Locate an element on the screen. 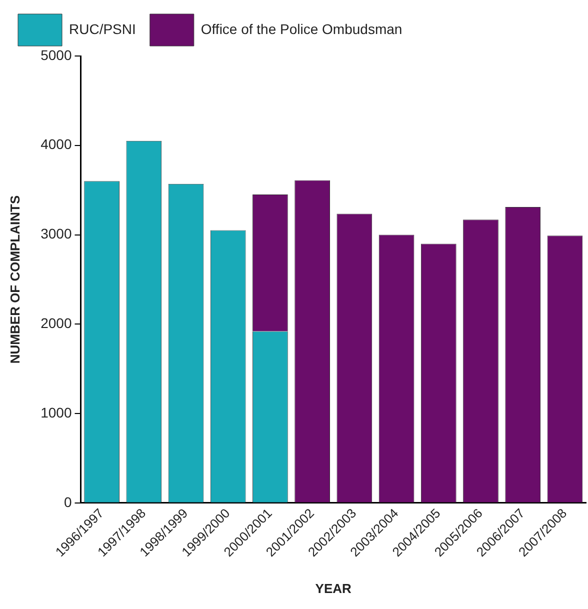 The height and width of the screenshot is (609, 588). y-tick-label: 5000 is located at coordinates (56, 54).